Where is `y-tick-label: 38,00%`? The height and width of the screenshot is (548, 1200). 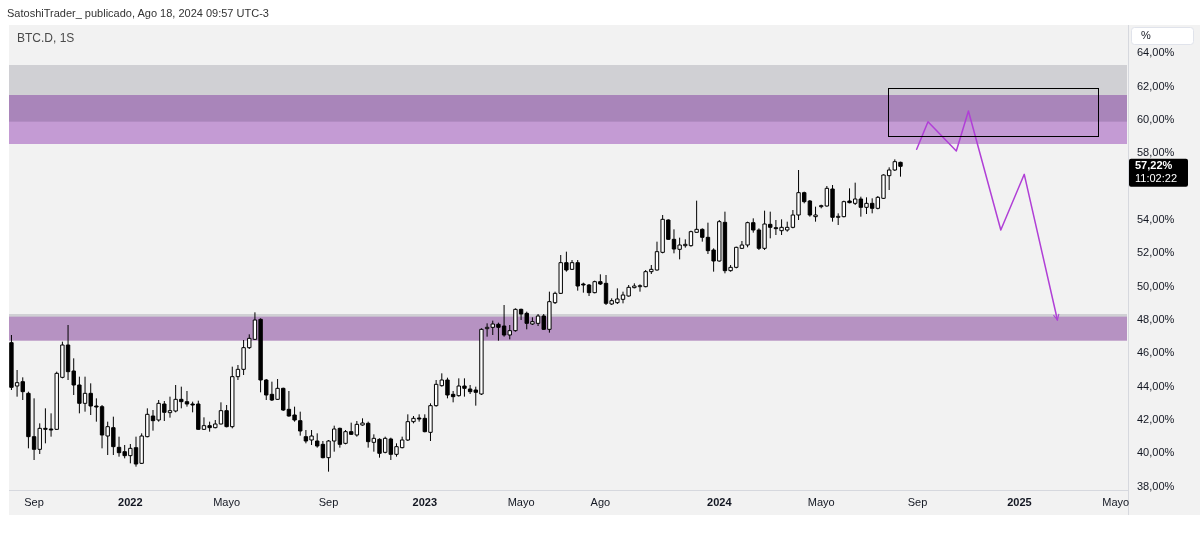 y-tick-label: 38,00% is located at coordinates (1156, 485).